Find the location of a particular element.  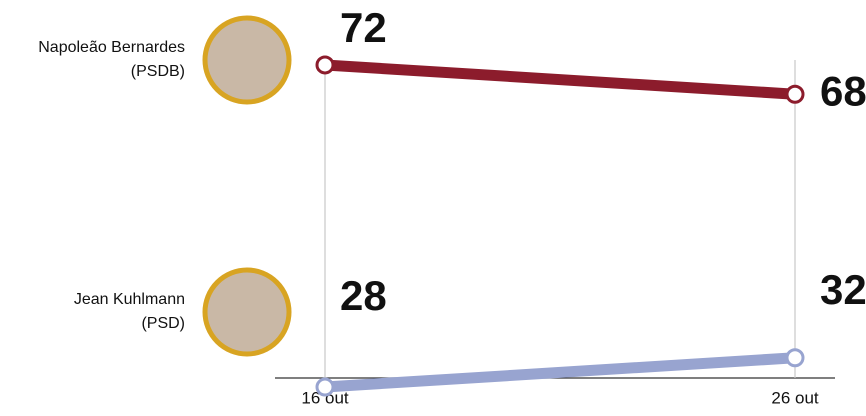

x-tick-label: 16 out is located at coordinates (325, 397).